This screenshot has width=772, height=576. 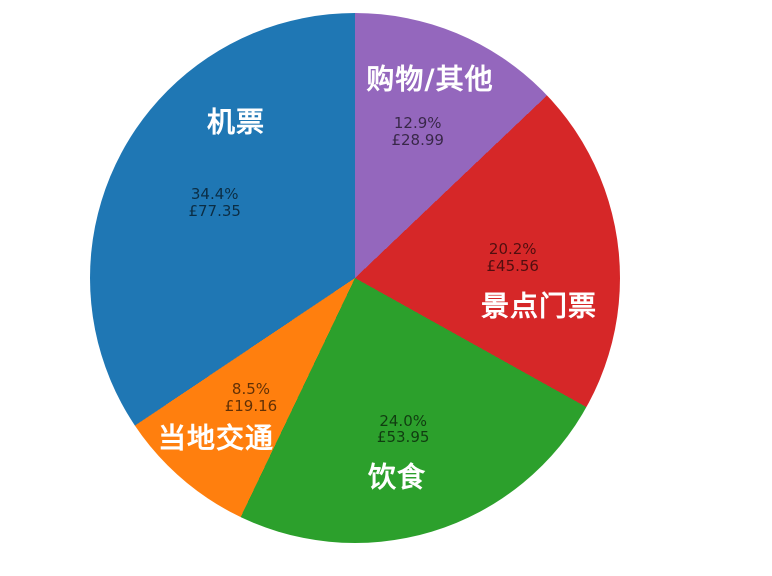 I want to click on pct-value: 12.9%, so click(x=417, y=123).